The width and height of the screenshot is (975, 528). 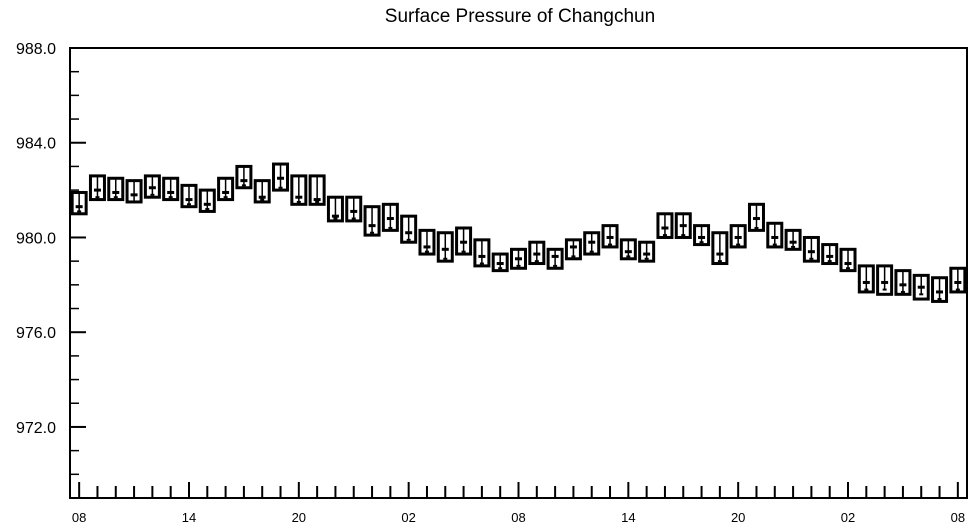 What do you see at coordinates (36, 428) in the screenshot?
I see `y-tick-label: 972.0` at bounding box center [36, 428].